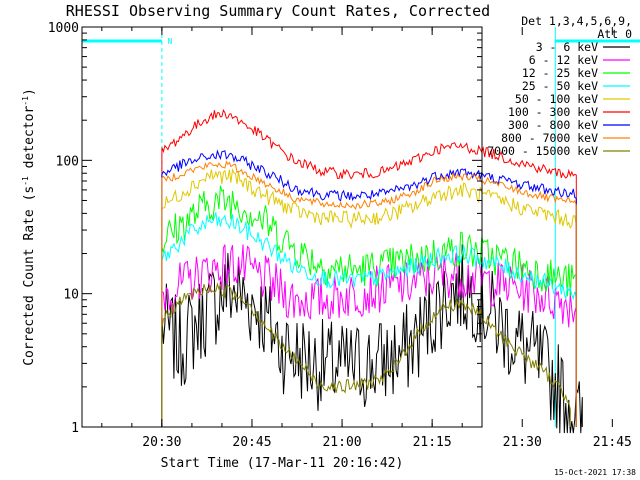 This screenshot has height=480, width=640. Describe the element at coordinates (560, 73) in the screenshot. I see `legend-label-2: 12 - 25 keV` at that location.